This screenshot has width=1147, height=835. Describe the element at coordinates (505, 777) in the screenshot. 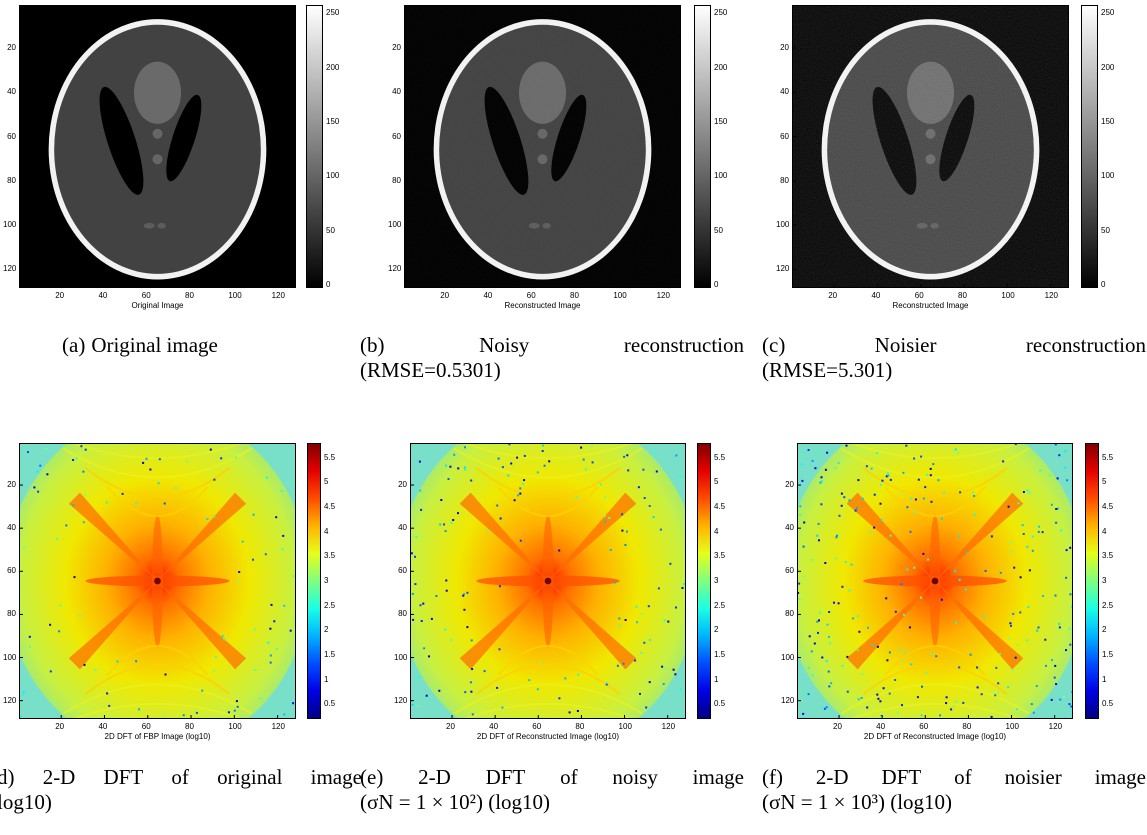

I see `caption-word: DFT` at that location.